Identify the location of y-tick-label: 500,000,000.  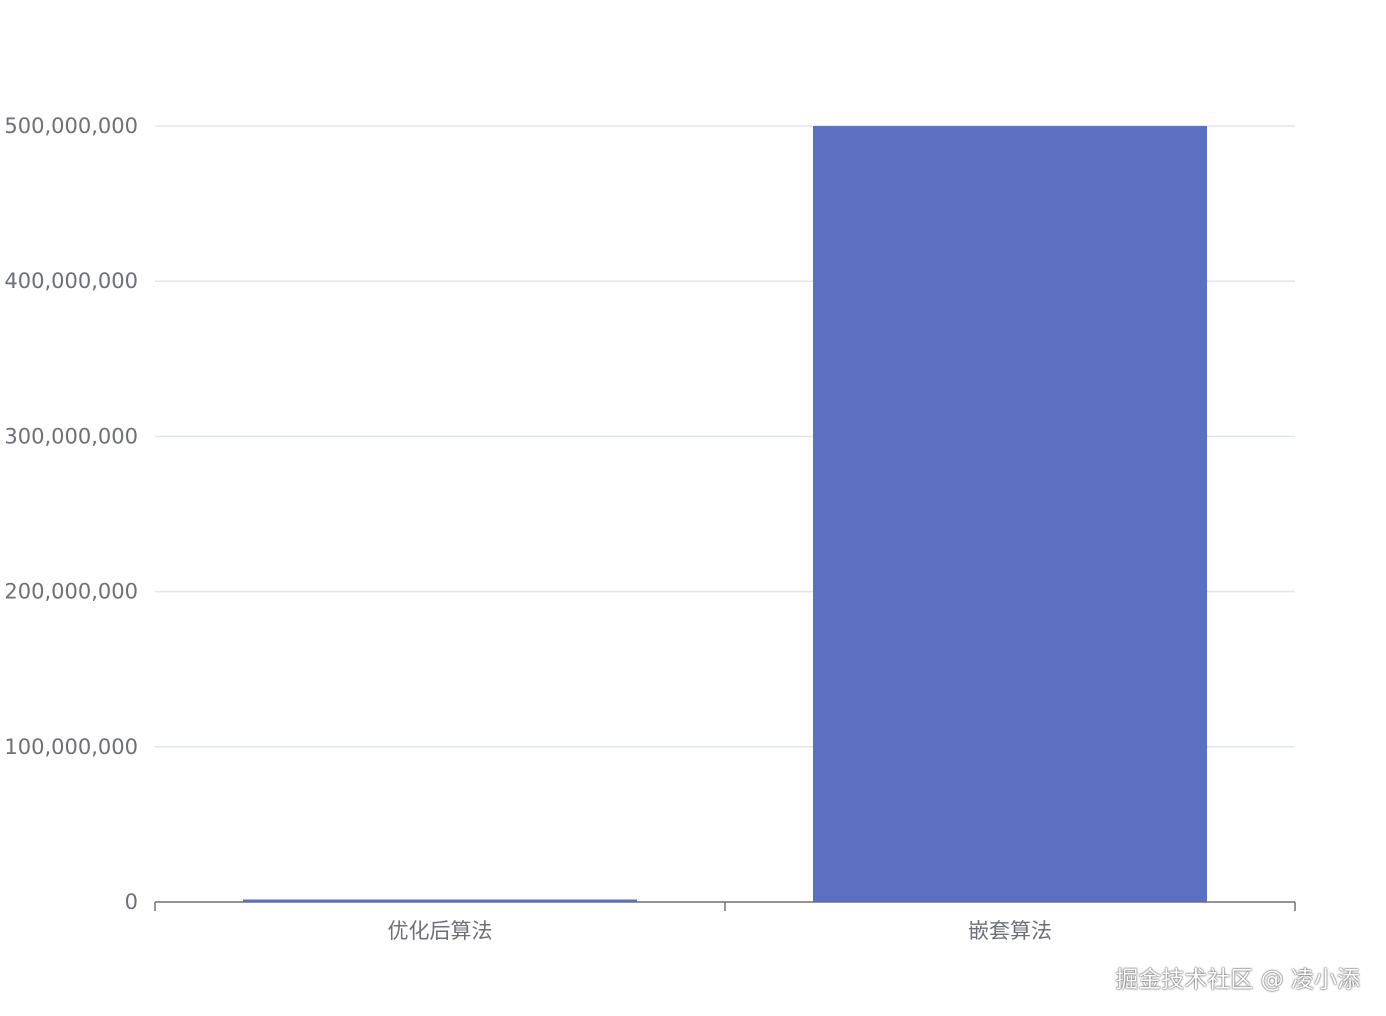
(71, 126).